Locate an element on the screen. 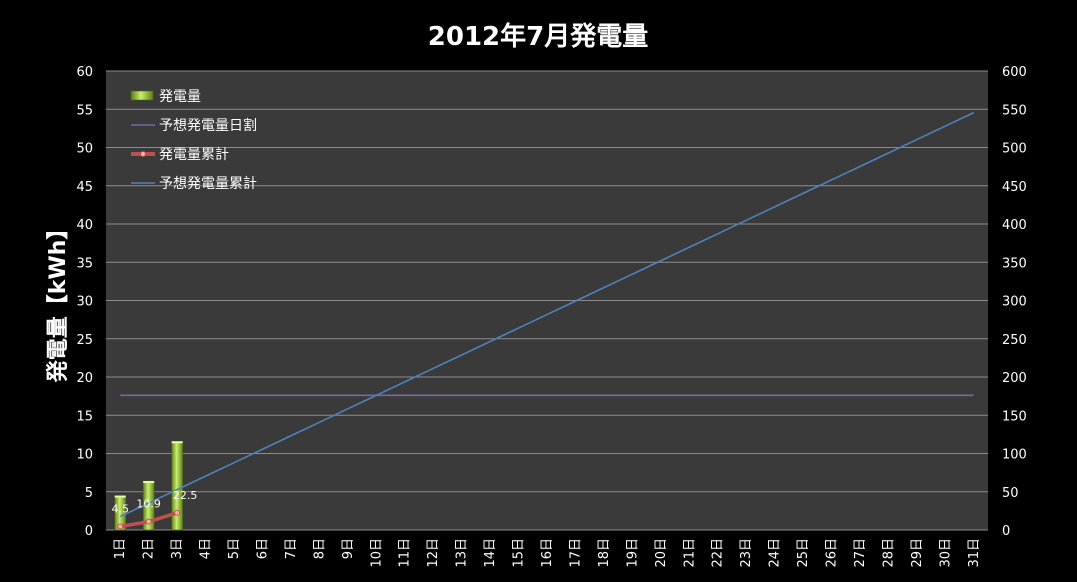 This screenshot has height=582, width=1077. y-tick-label: 15 is located at coordinates (84, 416).